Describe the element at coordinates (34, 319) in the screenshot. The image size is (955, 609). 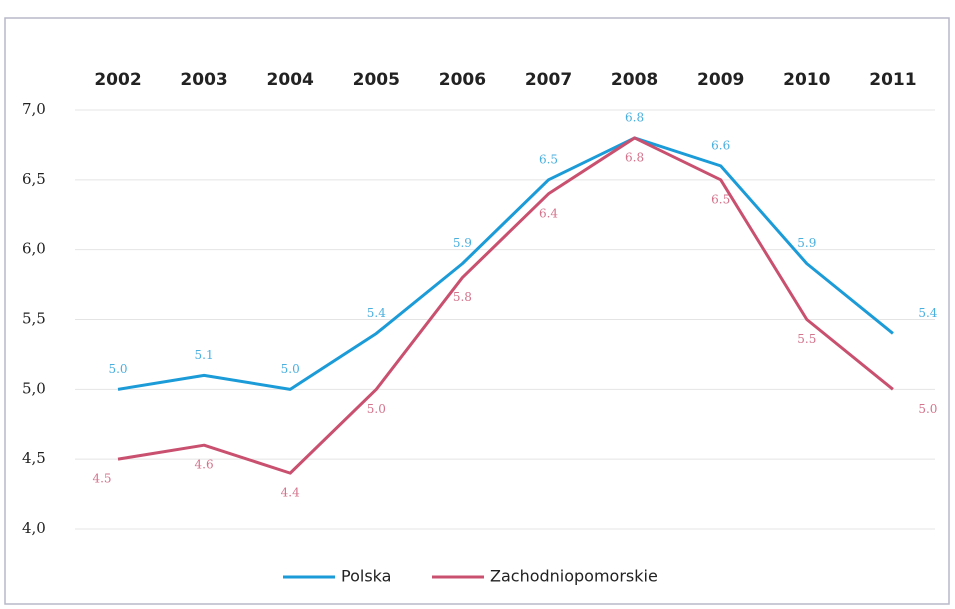
I see `y-tick-label: 5,5` at that location.